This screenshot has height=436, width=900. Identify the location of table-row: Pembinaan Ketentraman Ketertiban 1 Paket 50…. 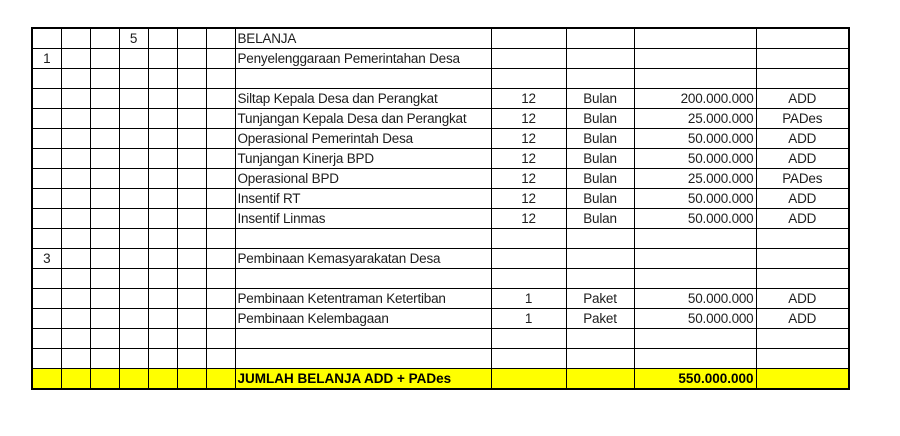
(440, 298).